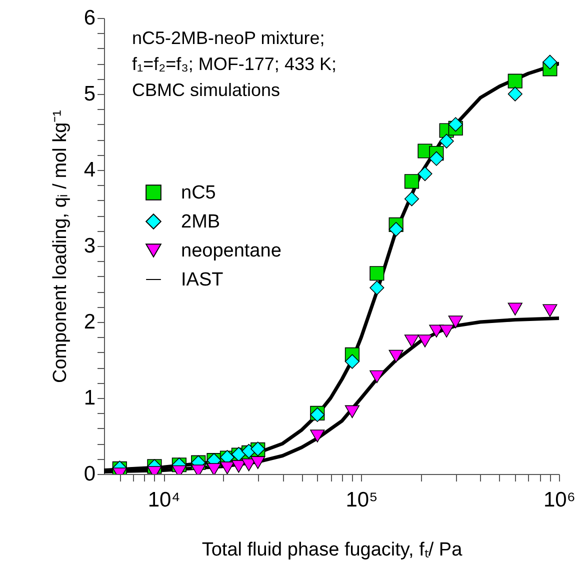  I want to click on y-tick-label: 5, so click(90, 94).